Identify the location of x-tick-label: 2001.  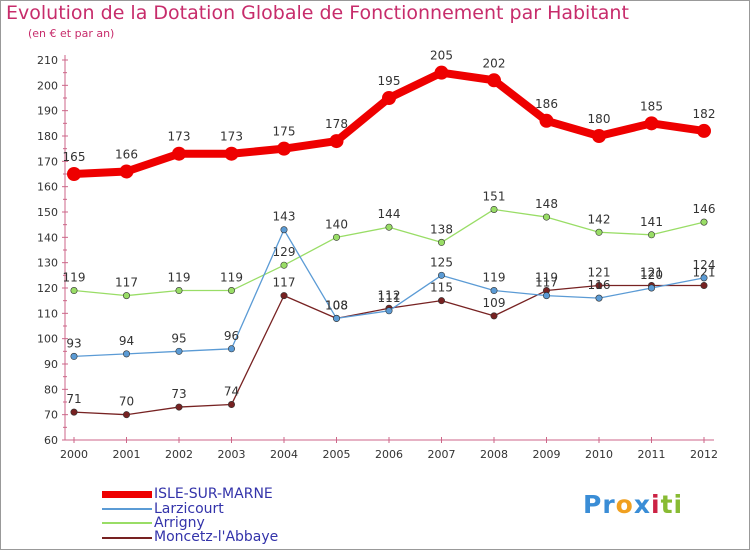
(127, 454).